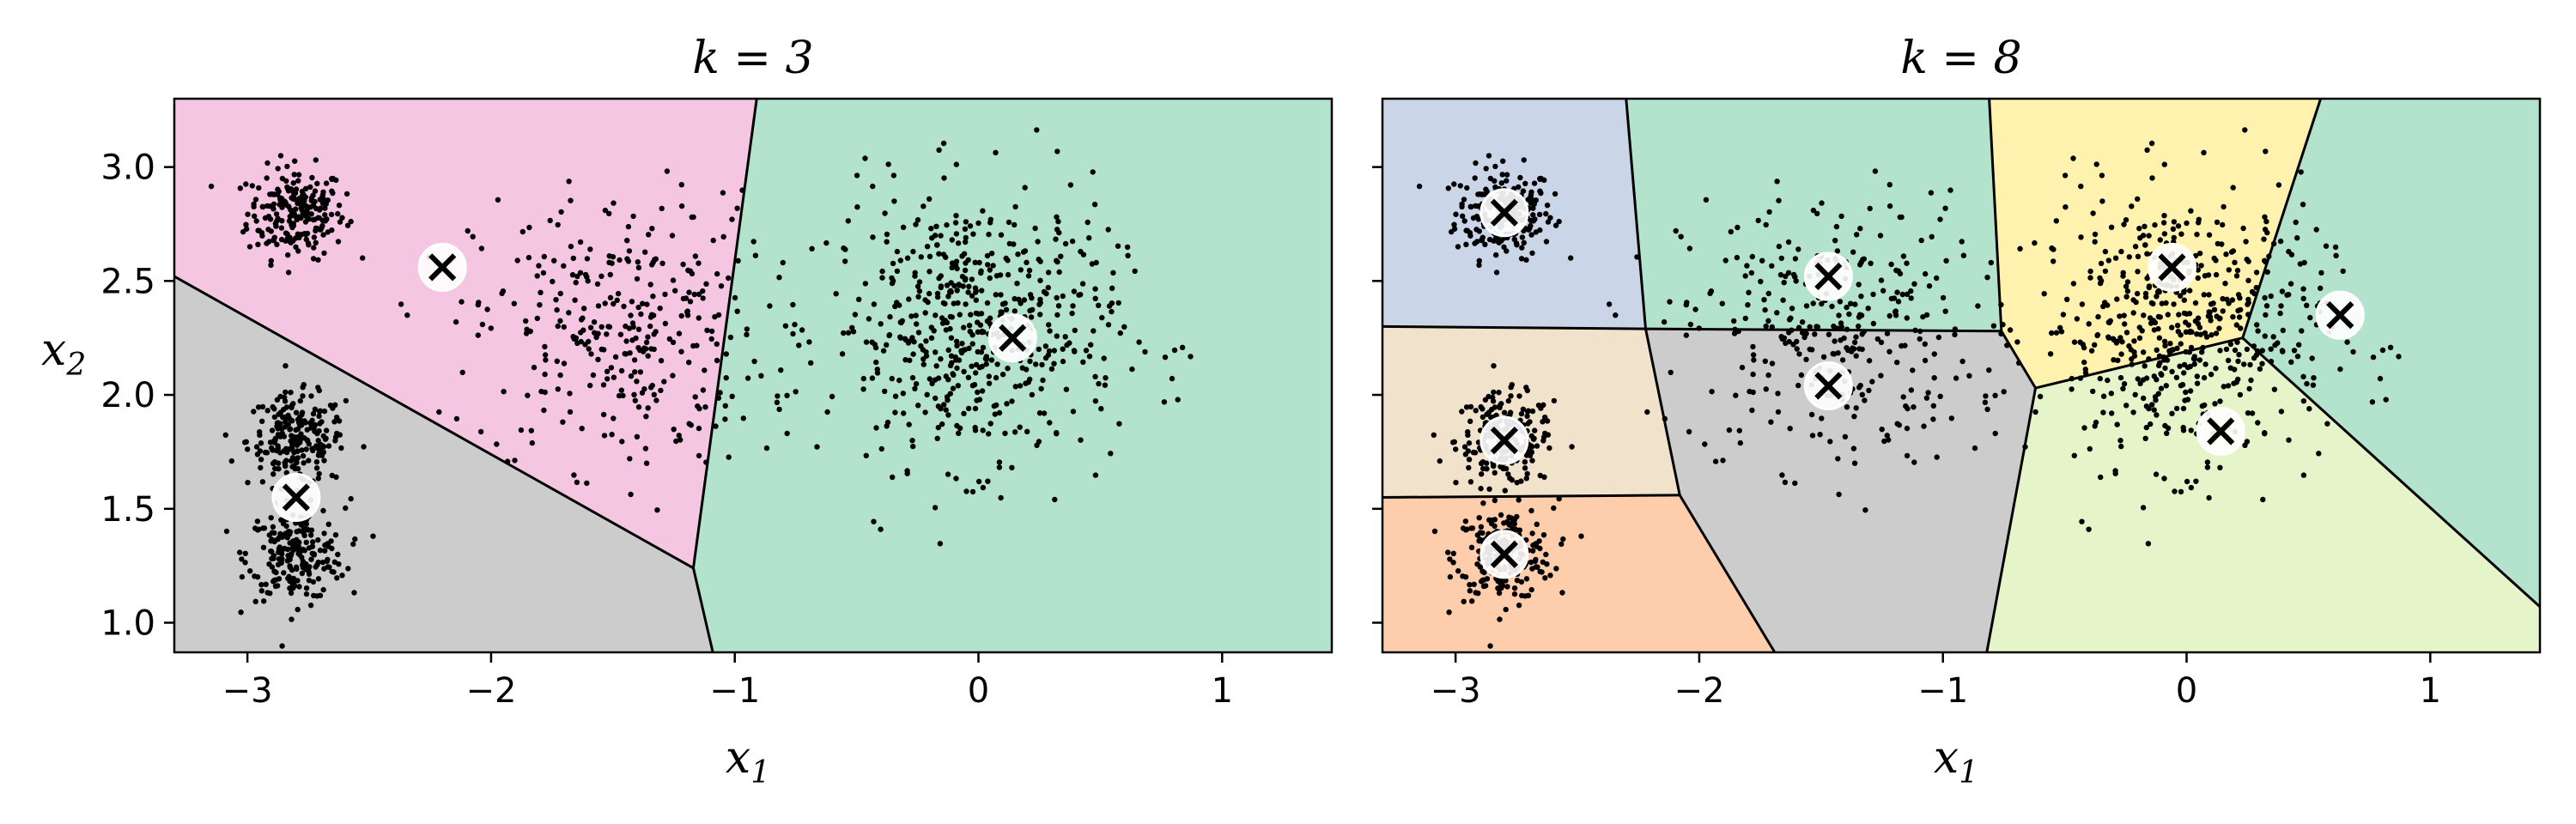 The height and width of the screenshot is (824, 2576). What do you see at coordinates (1663, 412) in the screenshot?
I see `decision-boundary` at bounding box center [1663, 412].